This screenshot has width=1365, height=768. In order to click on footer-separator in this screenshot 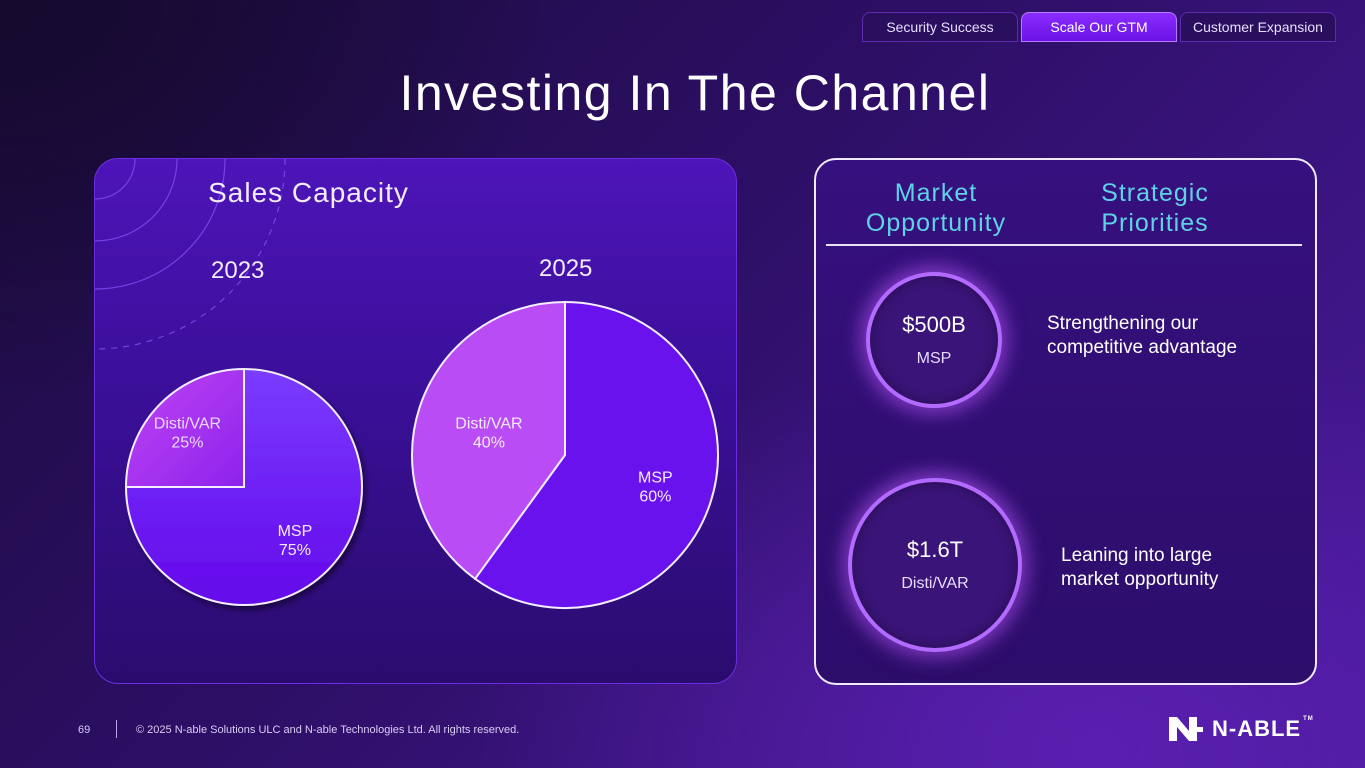, I will do `click(116, 729)`.